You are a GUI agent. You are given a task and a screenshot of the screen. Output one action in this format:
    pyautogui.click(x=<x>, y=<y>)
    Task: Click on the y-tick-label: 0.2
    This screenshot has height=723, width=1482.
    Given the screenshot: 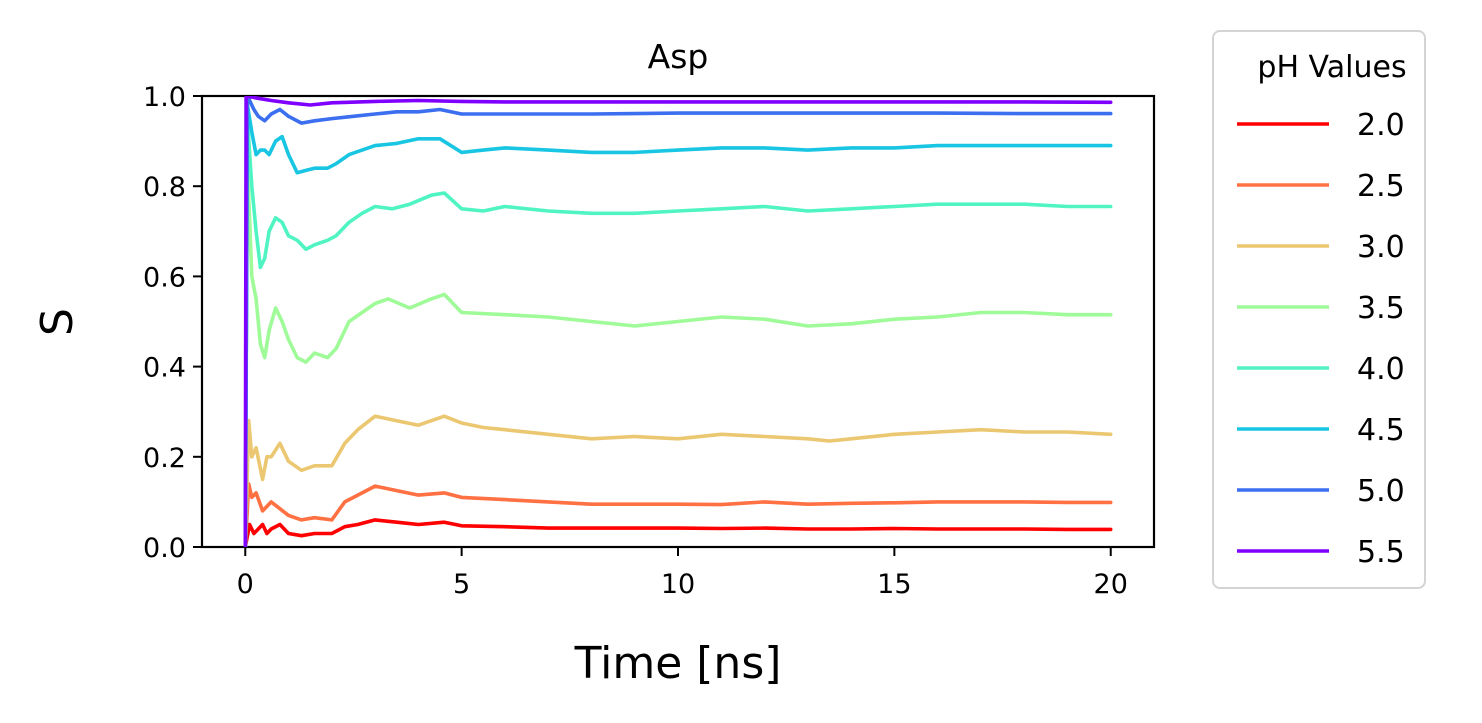 What is the action you would take?
    pyautogui.click(x=164, y=458)
    